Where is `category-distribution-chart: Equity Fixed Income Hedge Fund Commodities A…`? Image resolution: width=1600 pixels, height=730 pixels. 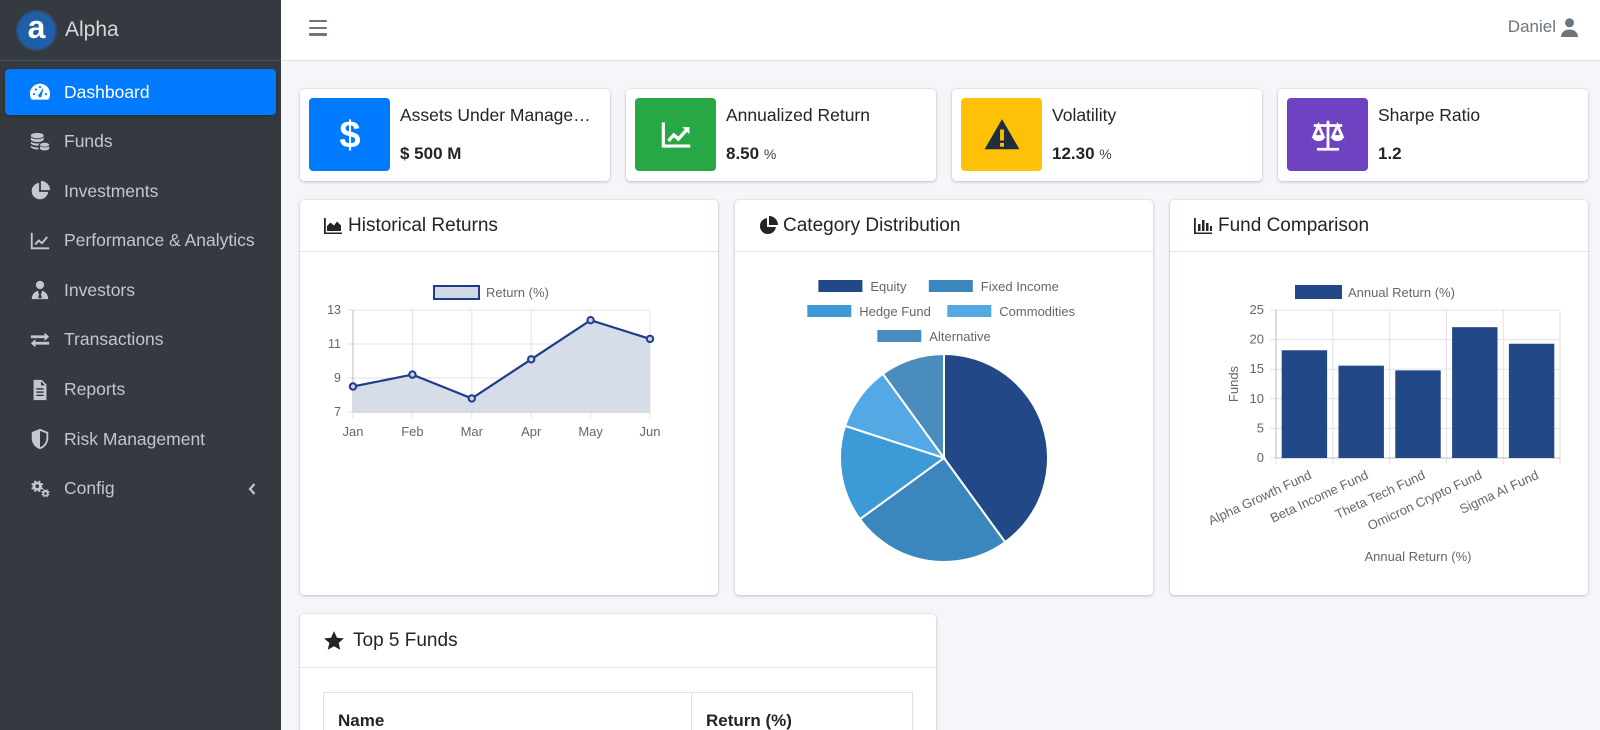
category-distribution-chart: Equity Fixed Income Hedge Fund Commodities A… is located at coordinates (941, 421).